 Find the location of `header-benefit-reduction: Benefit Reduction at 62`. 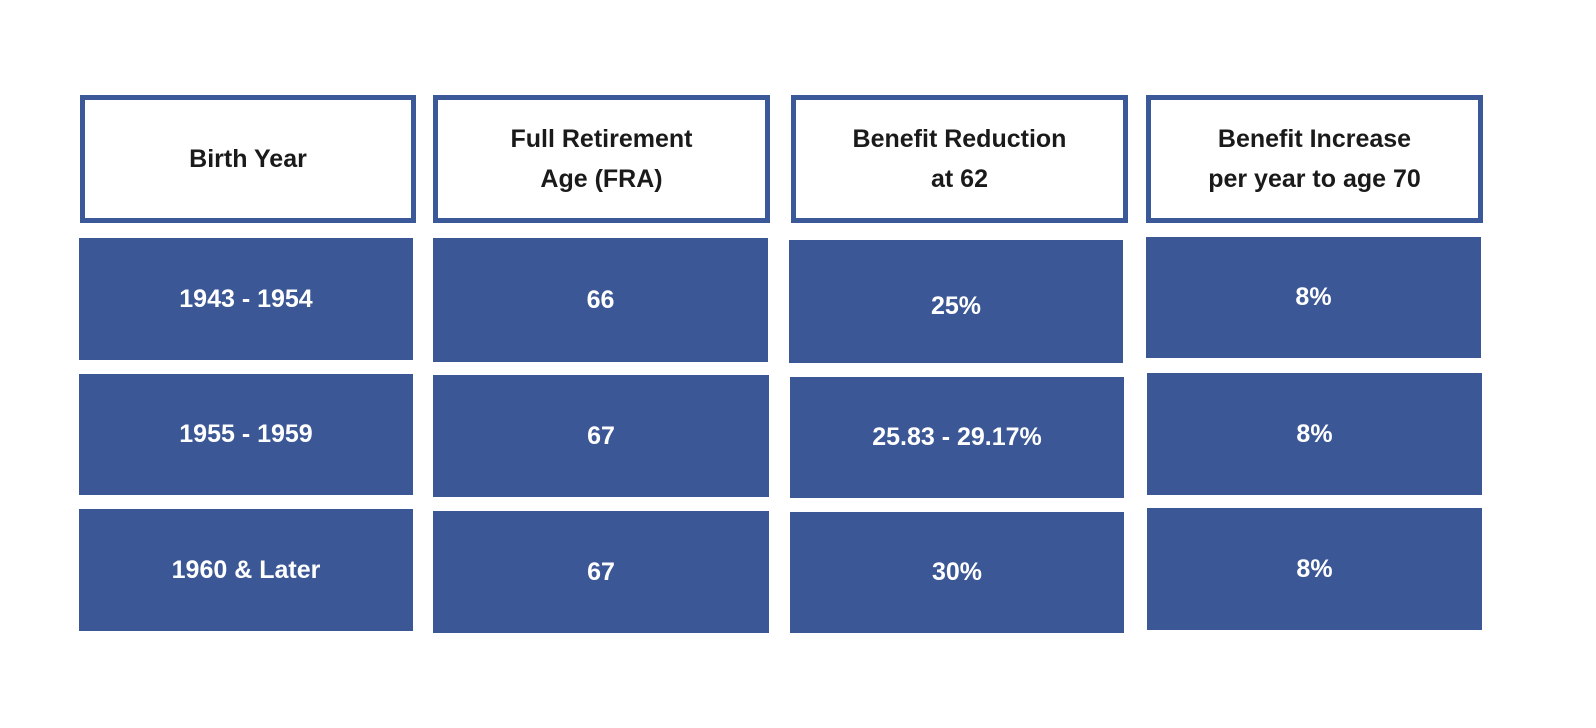

header-benefit-reduction: Benefit Reduction at 62 is located at coordinates (959, 159).